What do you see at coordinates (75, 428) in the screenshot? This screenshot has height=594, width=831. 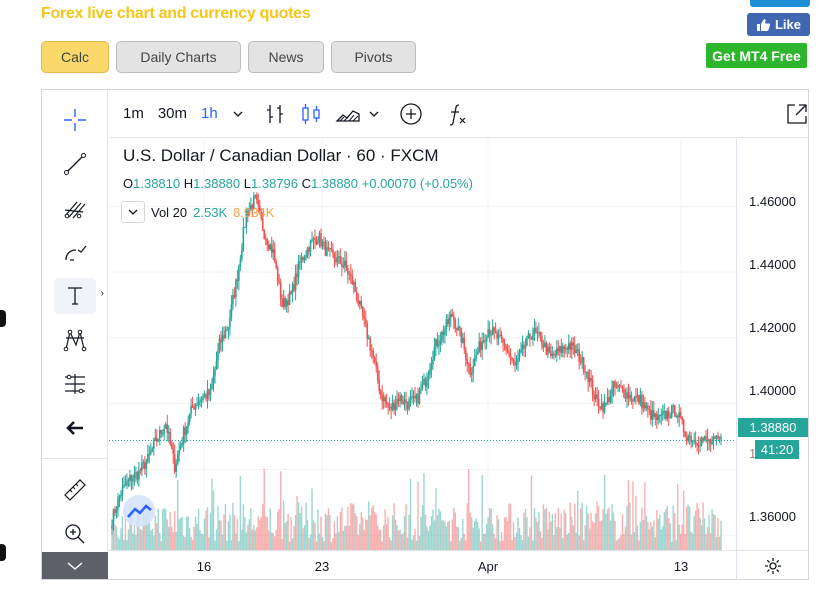 I see `back-tool` at bounding box center [75, 428].